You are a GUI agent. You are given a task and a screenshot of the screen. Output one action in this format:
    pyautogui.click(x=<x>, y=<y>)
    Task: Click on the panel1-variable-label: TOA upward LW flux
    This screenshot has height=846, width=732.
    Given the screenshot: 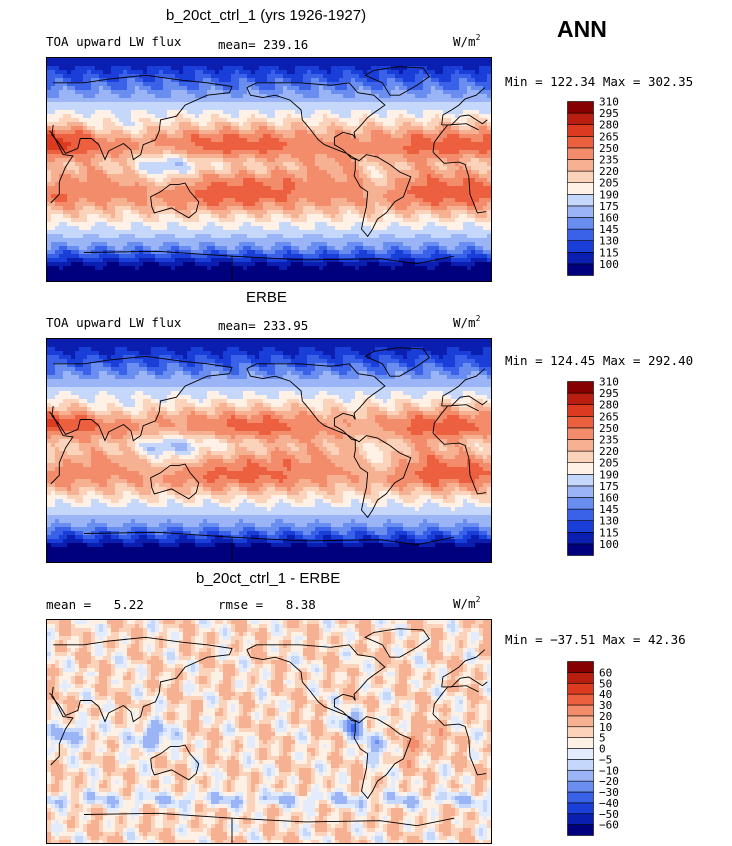 What is the action you would take?
    pyautogui.click(x=114, y=41)
    